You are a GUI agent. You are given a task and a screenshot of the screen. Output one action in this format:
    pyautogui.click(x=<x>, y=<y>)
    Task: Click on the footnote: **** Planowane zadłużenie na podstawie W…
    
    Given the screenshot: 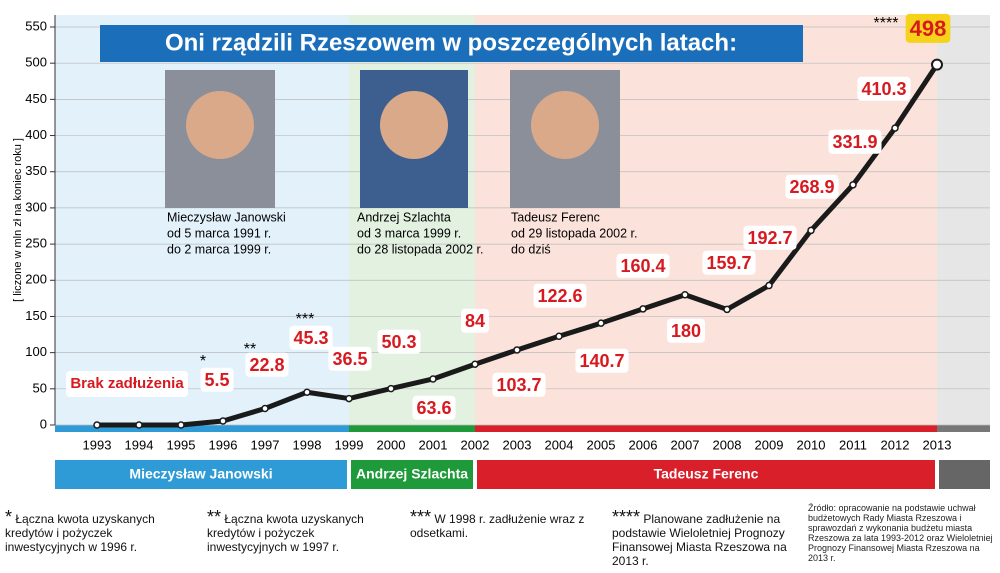 What is the action you would take?
    pyautogui.click(x=704, y=537)
    